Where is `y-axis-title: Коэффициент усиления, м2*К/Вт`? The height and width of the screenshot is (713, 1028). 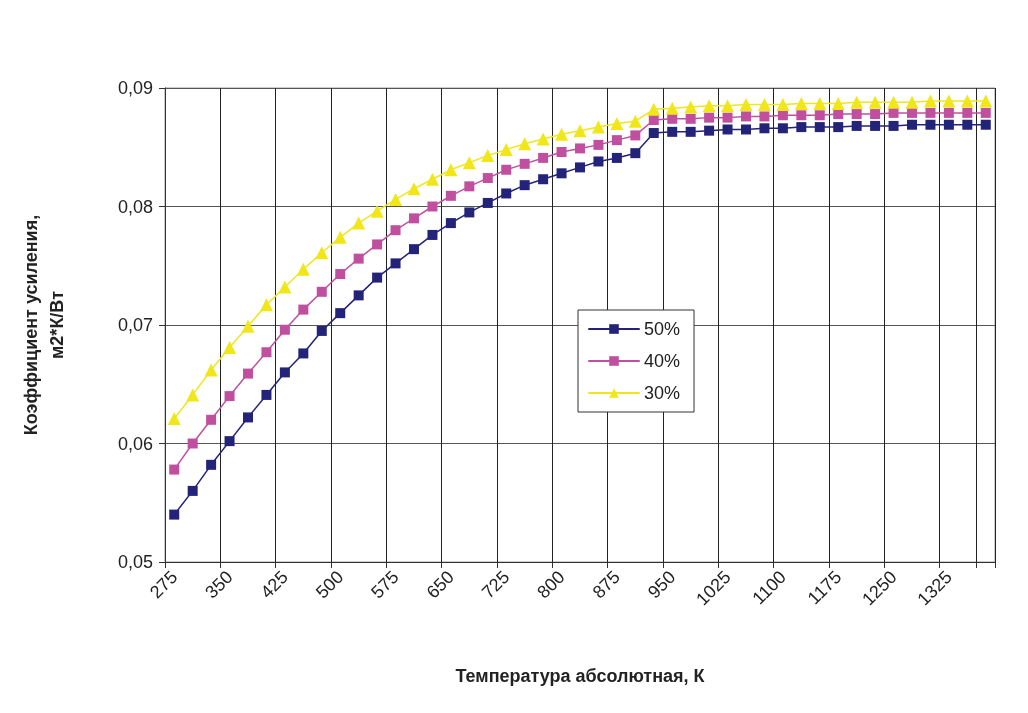
y-axis-title: Коэффициент усиления, м2*К/Вт is located at coordinates (44, 325).